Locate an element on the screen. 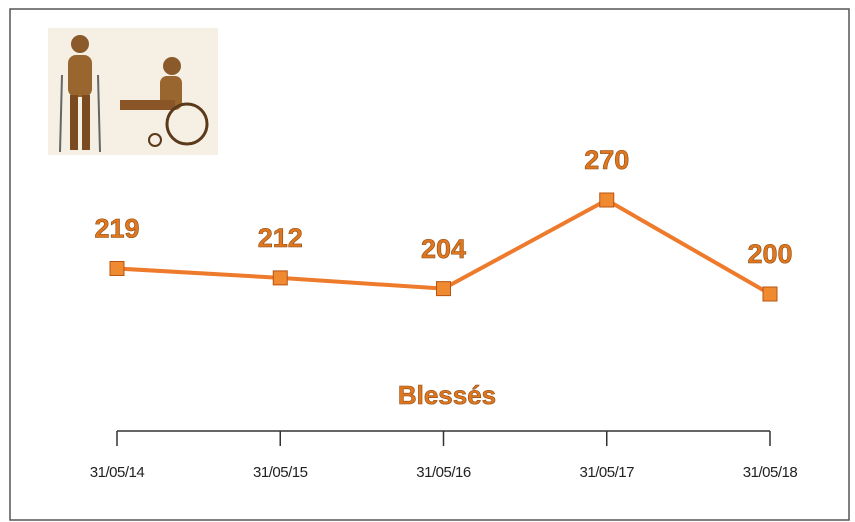 The height and width of the screenshot is (522, 855). x-tick-label: 31/05/16 is located at coordinates (443, 472).